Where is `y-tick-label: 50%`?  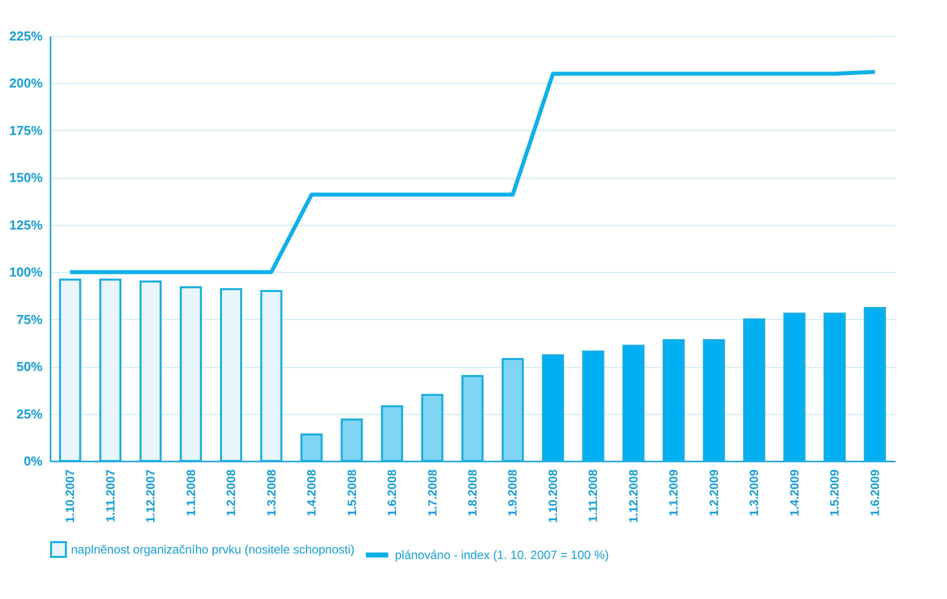 y-tick-label: 50% is located at coordinates (29, 366).